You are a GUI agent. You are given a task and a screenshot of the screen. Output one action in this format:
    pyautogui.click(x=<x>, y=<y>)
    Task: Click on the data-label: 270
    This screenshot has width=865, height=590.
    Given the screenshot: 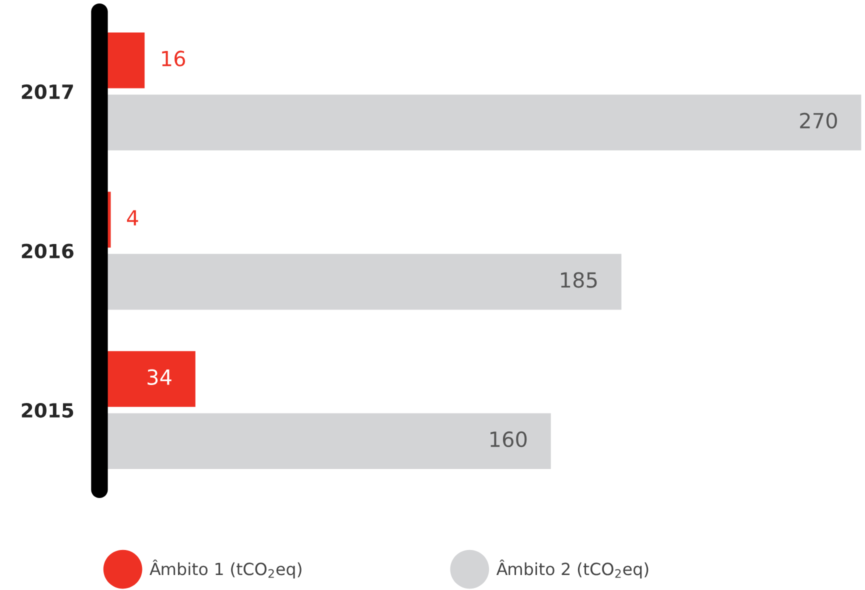 What is the action you would take?
    pyautogui.click(x=818, y=120)
    